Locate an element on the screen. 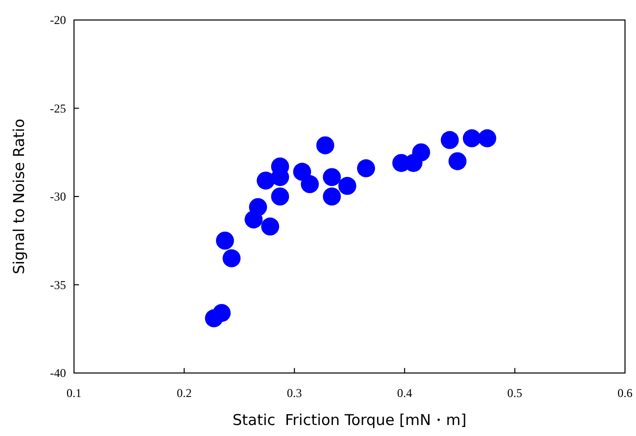 This screenshot has width=636, height=436. x-tick-label: 0.3 is located at coordinates (294, 393).